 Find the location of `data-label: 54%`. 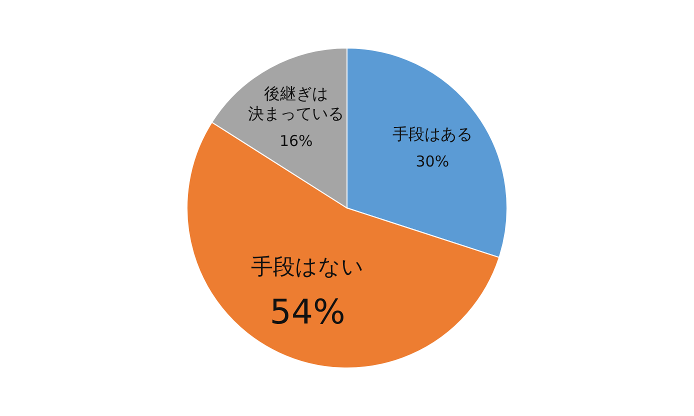

data-label: 54% is located at coordinates (308, 312).